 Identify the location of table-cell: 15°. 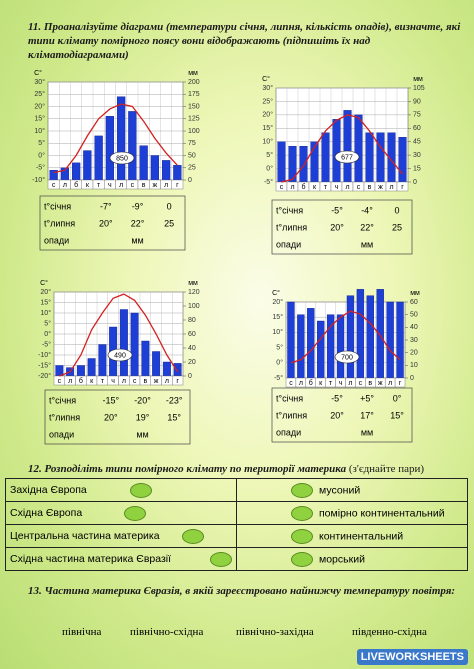
(397, 415).